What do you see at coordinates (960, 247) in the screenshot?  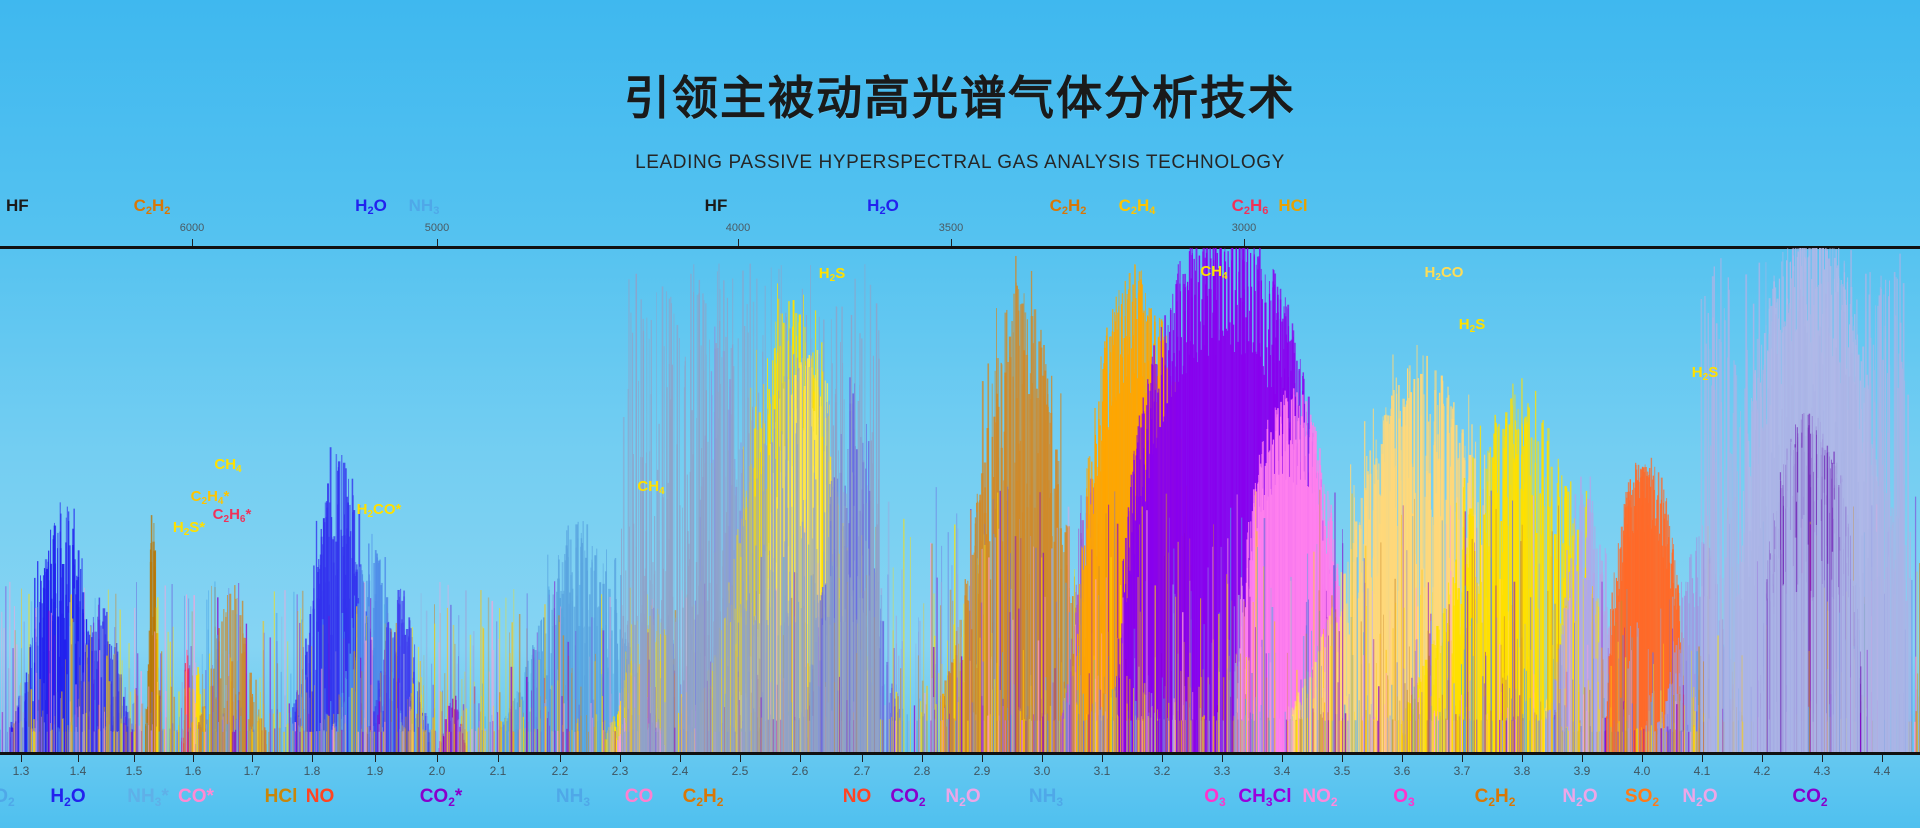 I see `top-axis-line` at bounding box center [960, 247].